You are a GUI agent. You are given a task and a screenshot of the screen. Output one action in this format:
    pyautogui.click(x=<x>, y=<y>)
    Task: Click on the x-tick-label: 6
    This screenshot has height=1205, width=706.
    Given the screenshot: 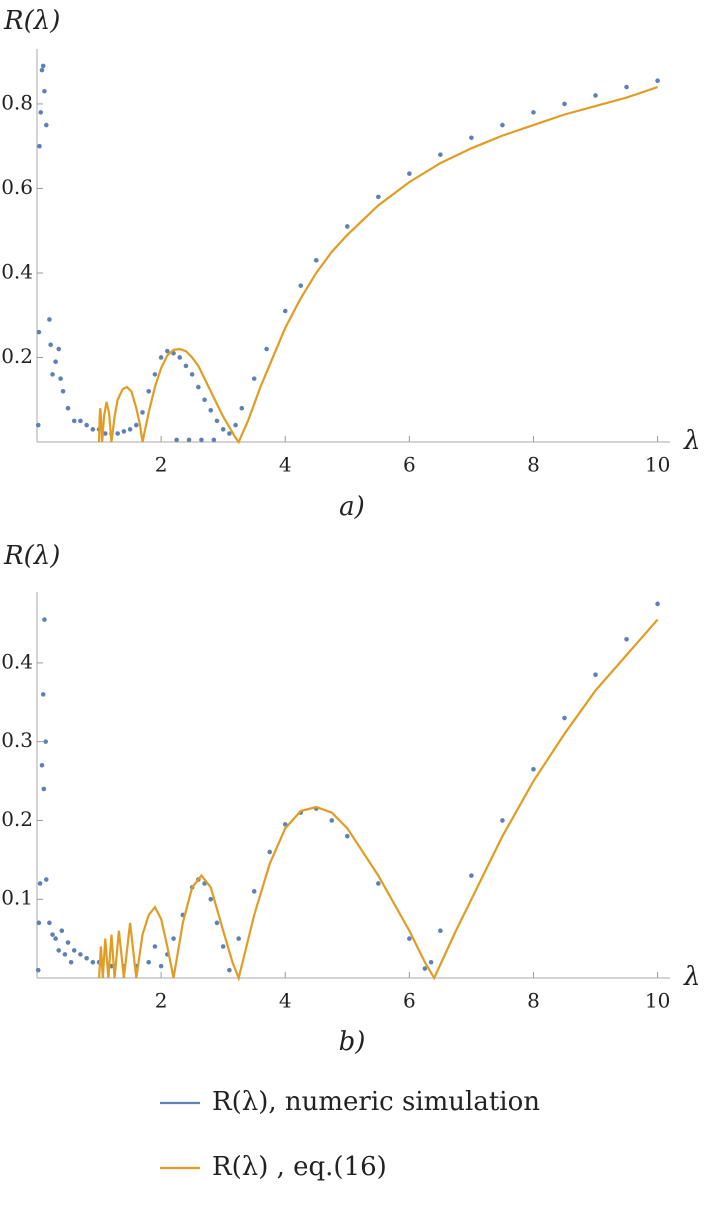 What is the action you would take?
    pyautogui.click(x=409, y=1001)
    